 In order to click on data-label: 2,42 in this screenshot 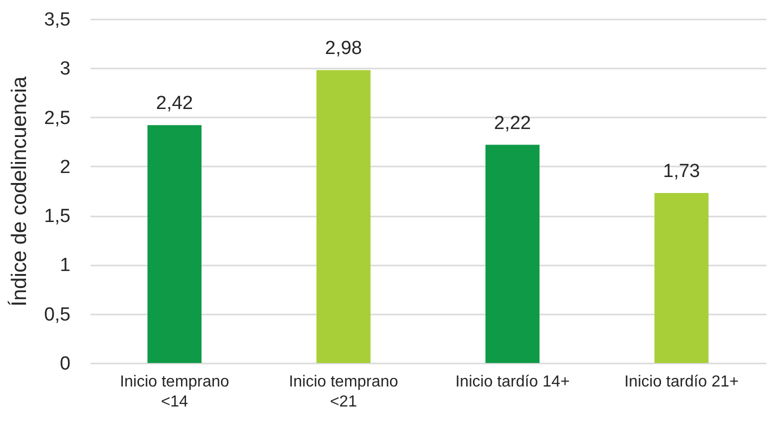, I will do `click(174, 103)`.